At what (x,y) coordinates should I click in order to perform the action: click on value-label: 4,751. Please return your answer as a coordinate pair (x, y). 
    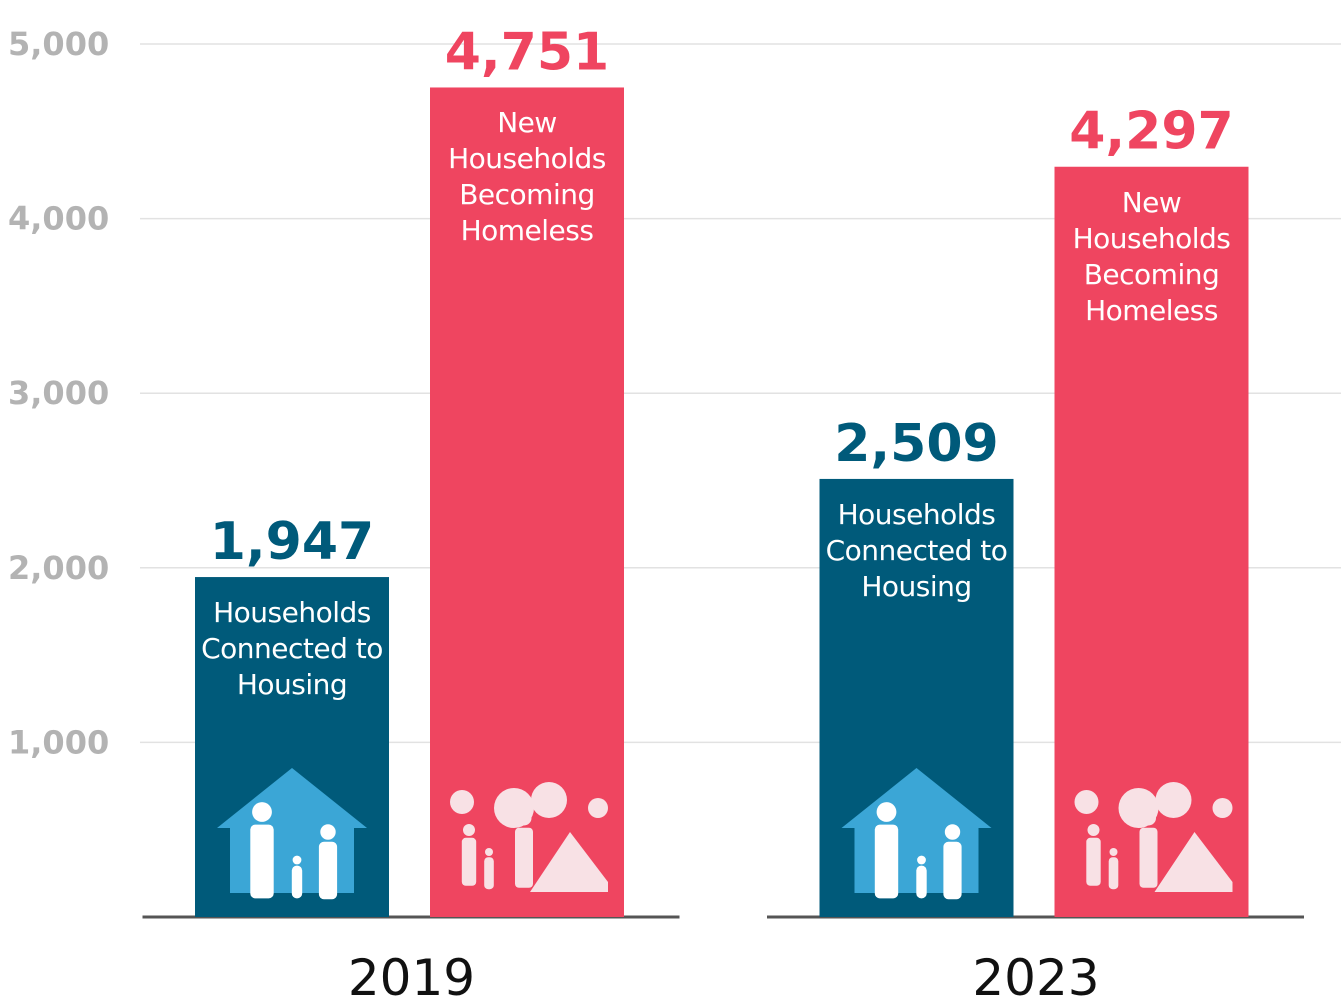
    Looking at the image, I should click on (527, 52).